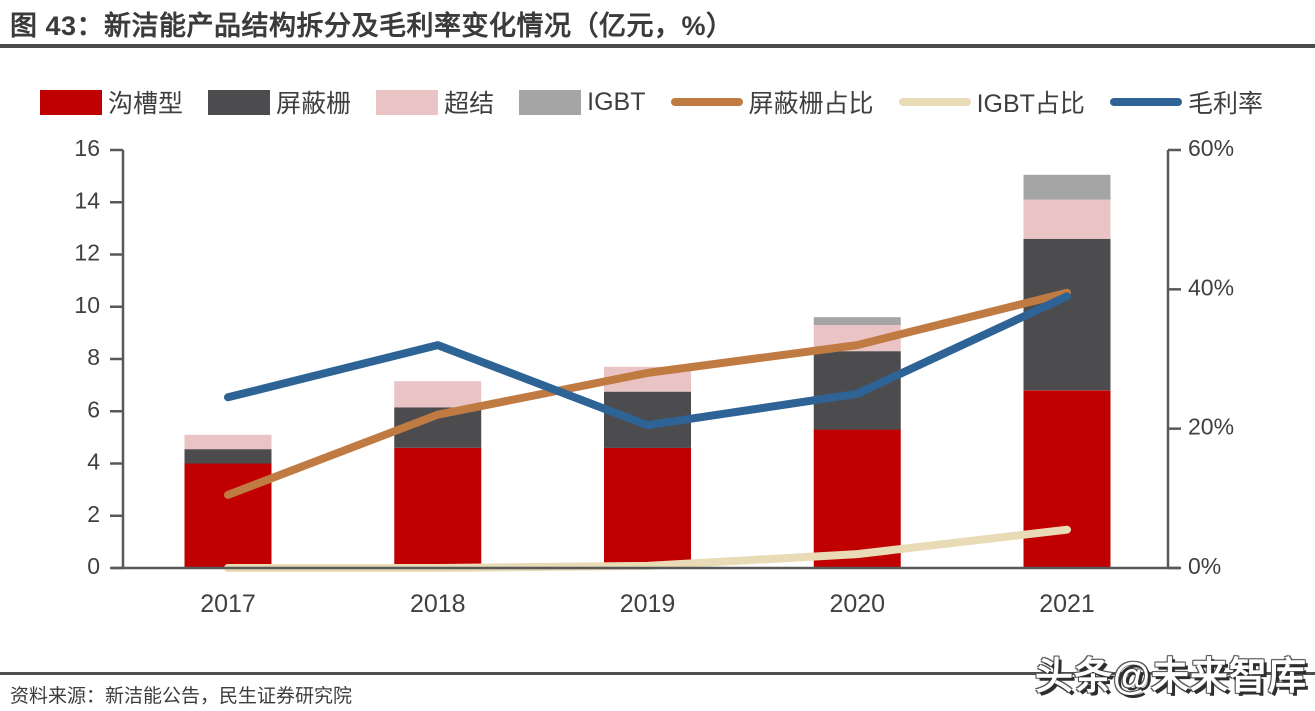  I want to click on legend-item-超结: 超结, so click(435, 102).